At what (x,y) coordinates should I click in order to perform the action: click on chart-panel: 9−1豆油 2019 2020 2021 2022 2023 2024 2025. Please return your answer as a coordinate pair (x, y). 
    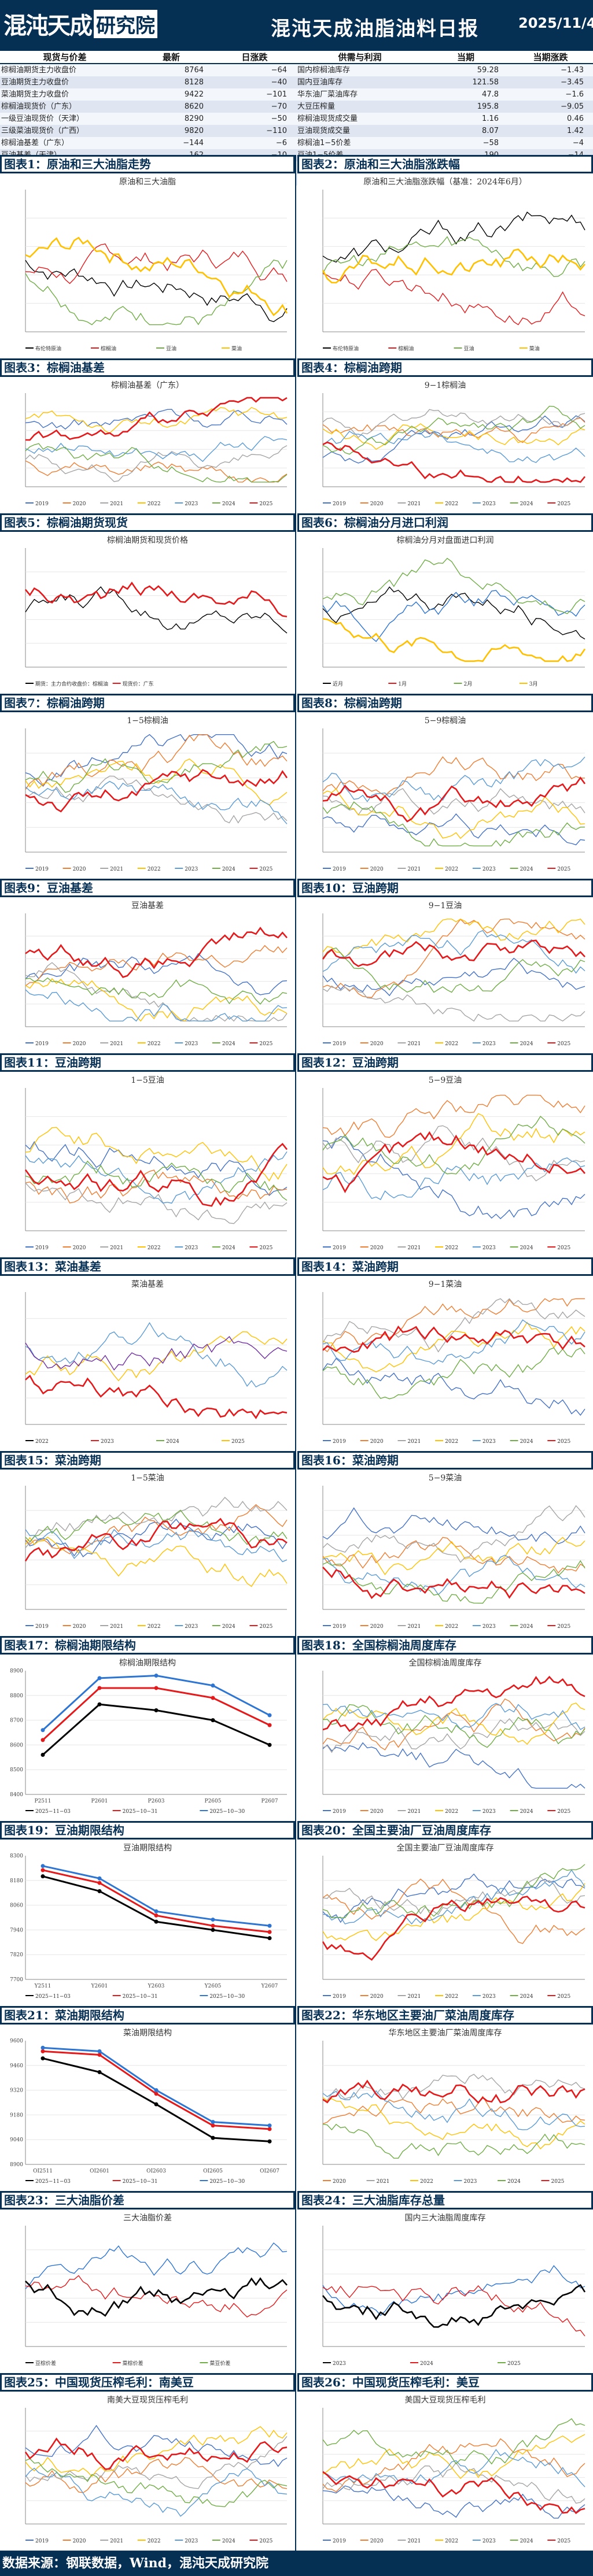
    Looking at the image, I should click on (445, 975).